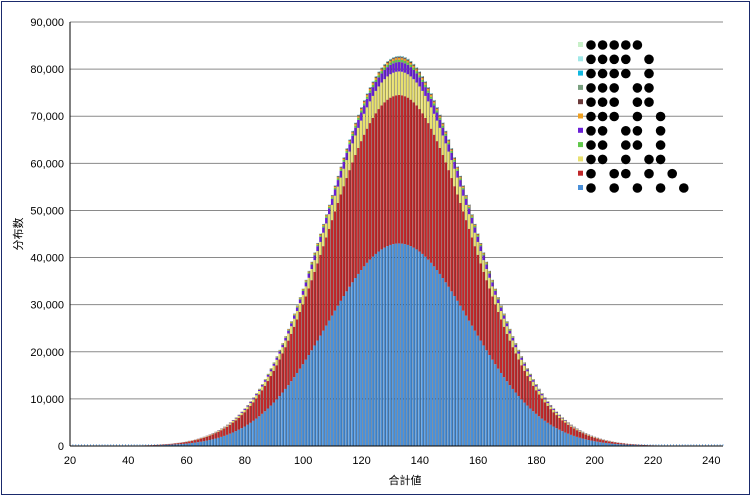 The image size is (753, 498). I want to click on legend, so click(633, 116).